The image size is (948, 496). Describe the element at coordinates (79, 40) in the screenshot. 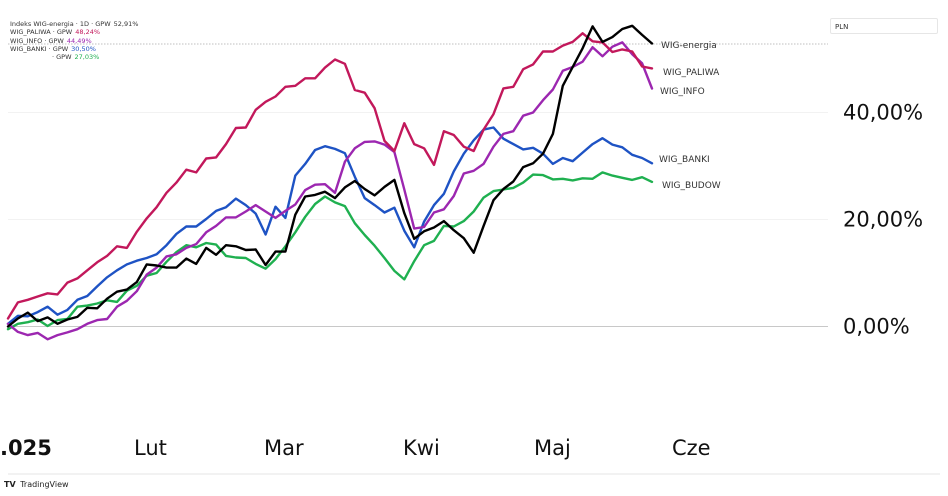

I see `legend-value: 44,49%` at that location.